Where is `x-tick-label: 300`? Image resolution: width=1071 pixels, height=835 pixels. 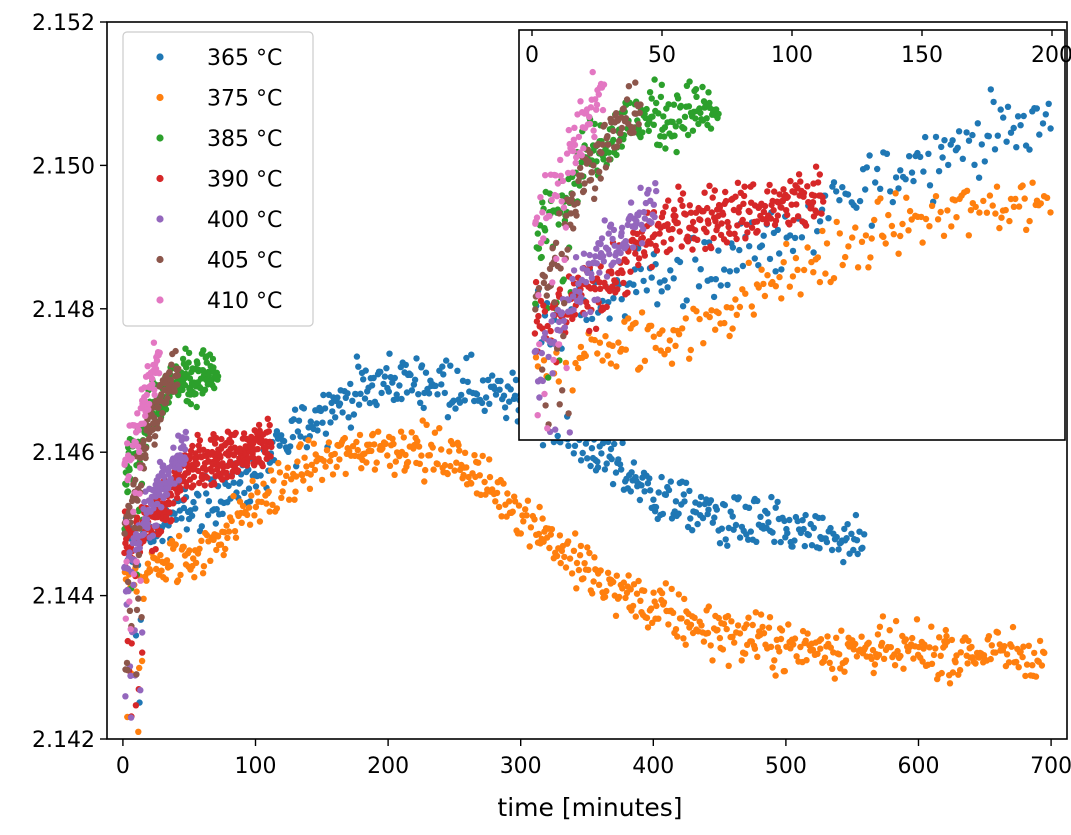 x-tick-label: 300 is located at coordinates (521, 766).